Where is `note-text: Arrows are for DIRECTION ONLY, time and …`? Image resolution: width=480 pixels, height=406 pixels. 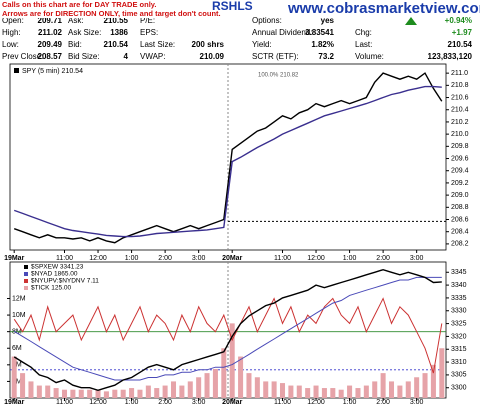 note-text: Arrows are for DIRECTION ONLY, time and … is located at coordinates (111, 13).